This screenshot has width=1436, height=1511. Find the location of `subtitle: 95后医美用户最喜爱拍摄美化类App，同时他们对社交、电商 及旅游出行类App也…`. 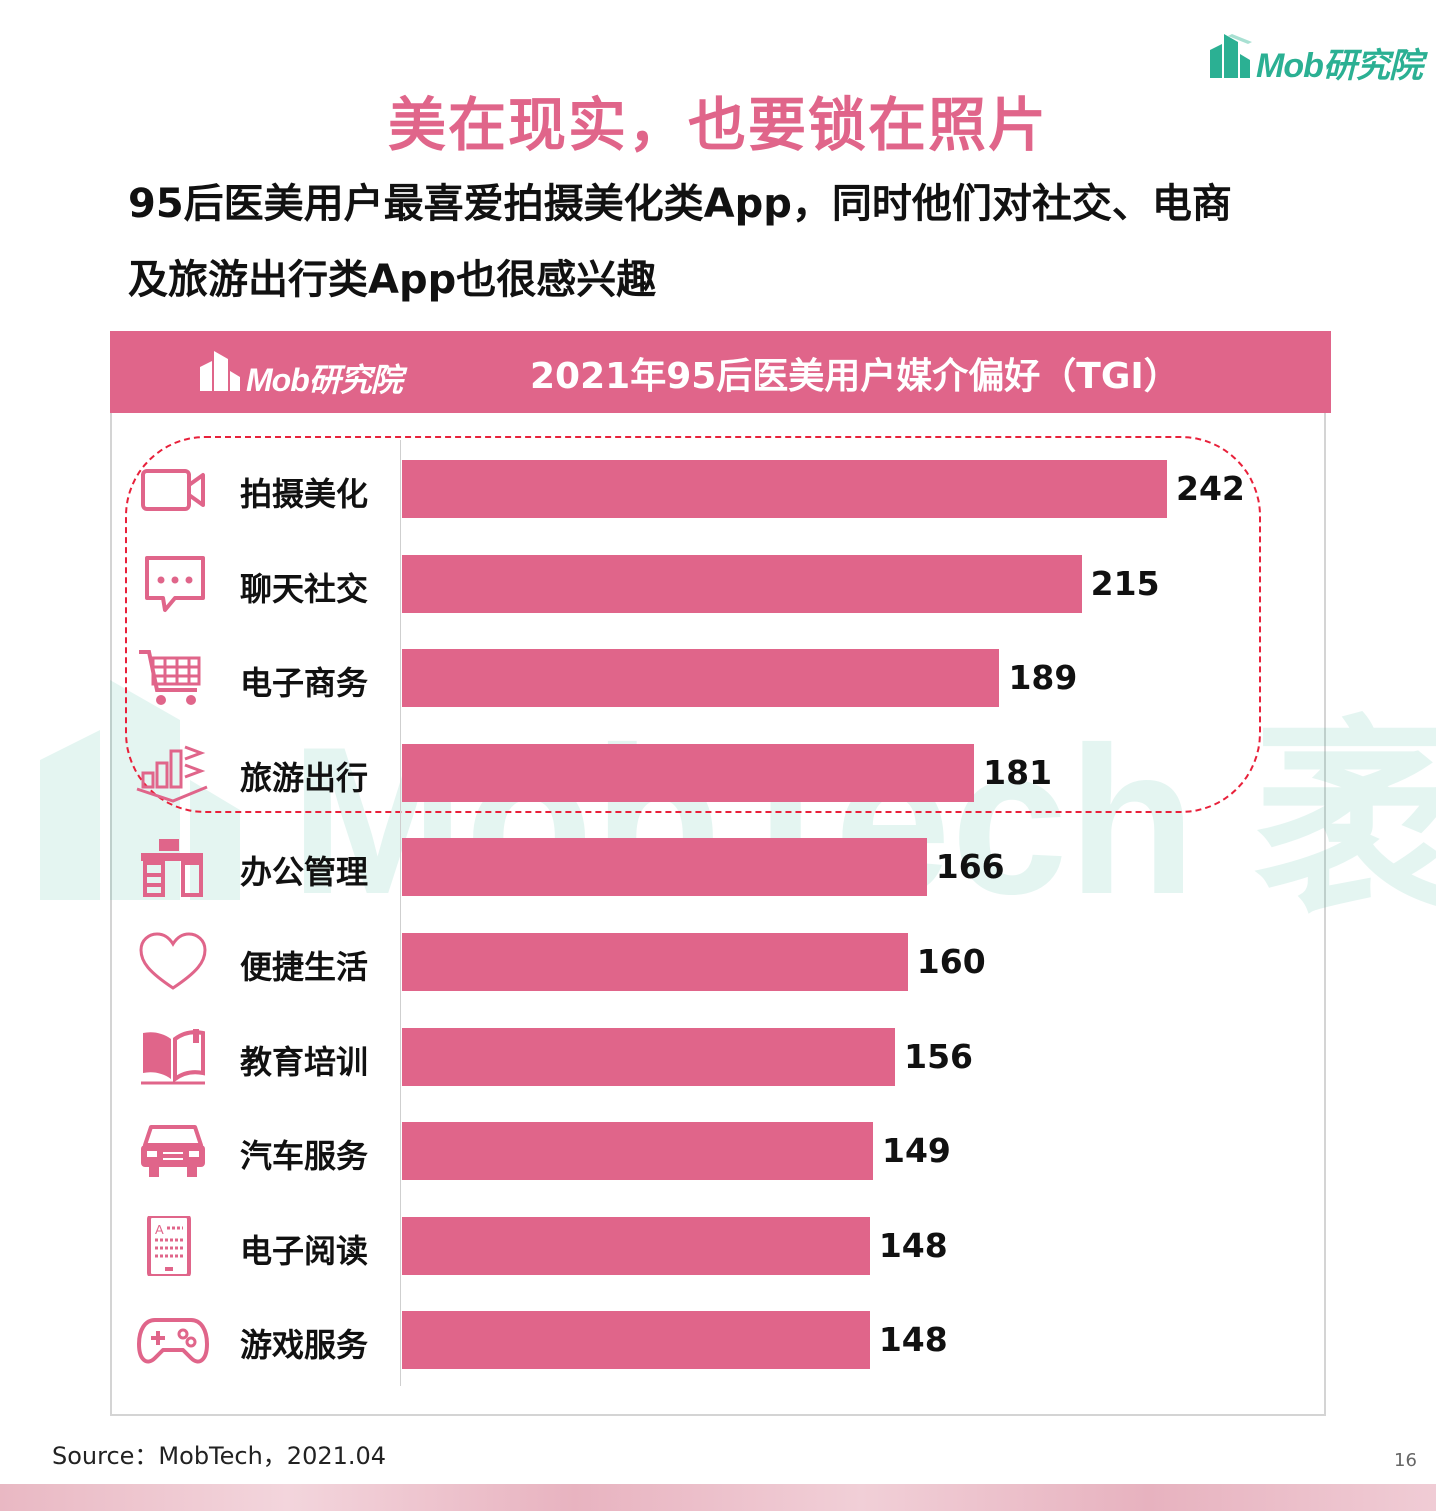

subtitle: 95后医美用户最喜爱拍摄美化类App，同时他们对社交、电商 及旅游出行类App也… is located at coordinates (728, 242).